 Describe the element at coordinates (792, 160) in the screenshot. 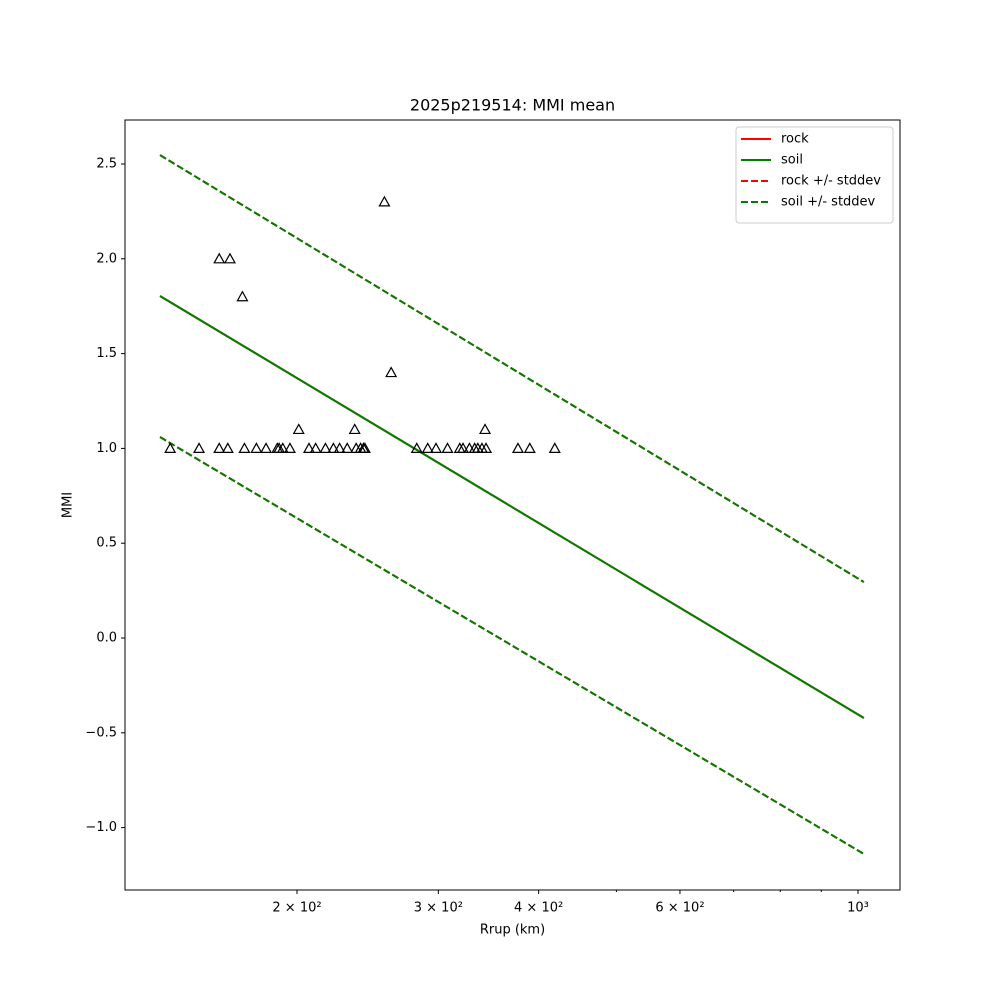

I see `legend-label: soil` at that location.